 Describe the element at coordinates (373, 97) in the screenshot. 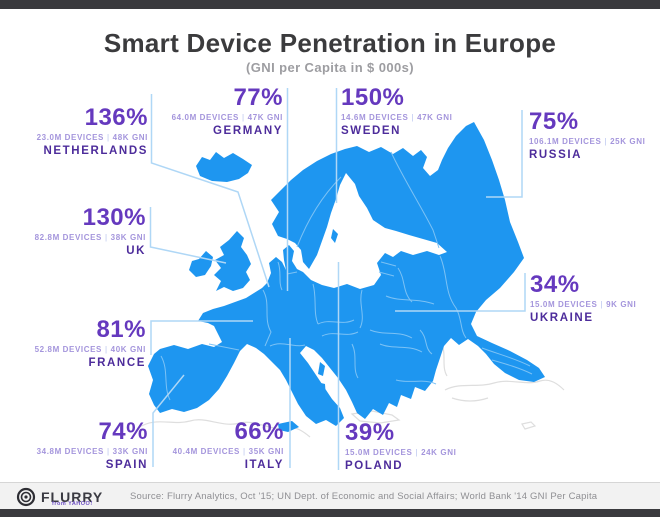

I see `penetration-value: 150%` at that location.